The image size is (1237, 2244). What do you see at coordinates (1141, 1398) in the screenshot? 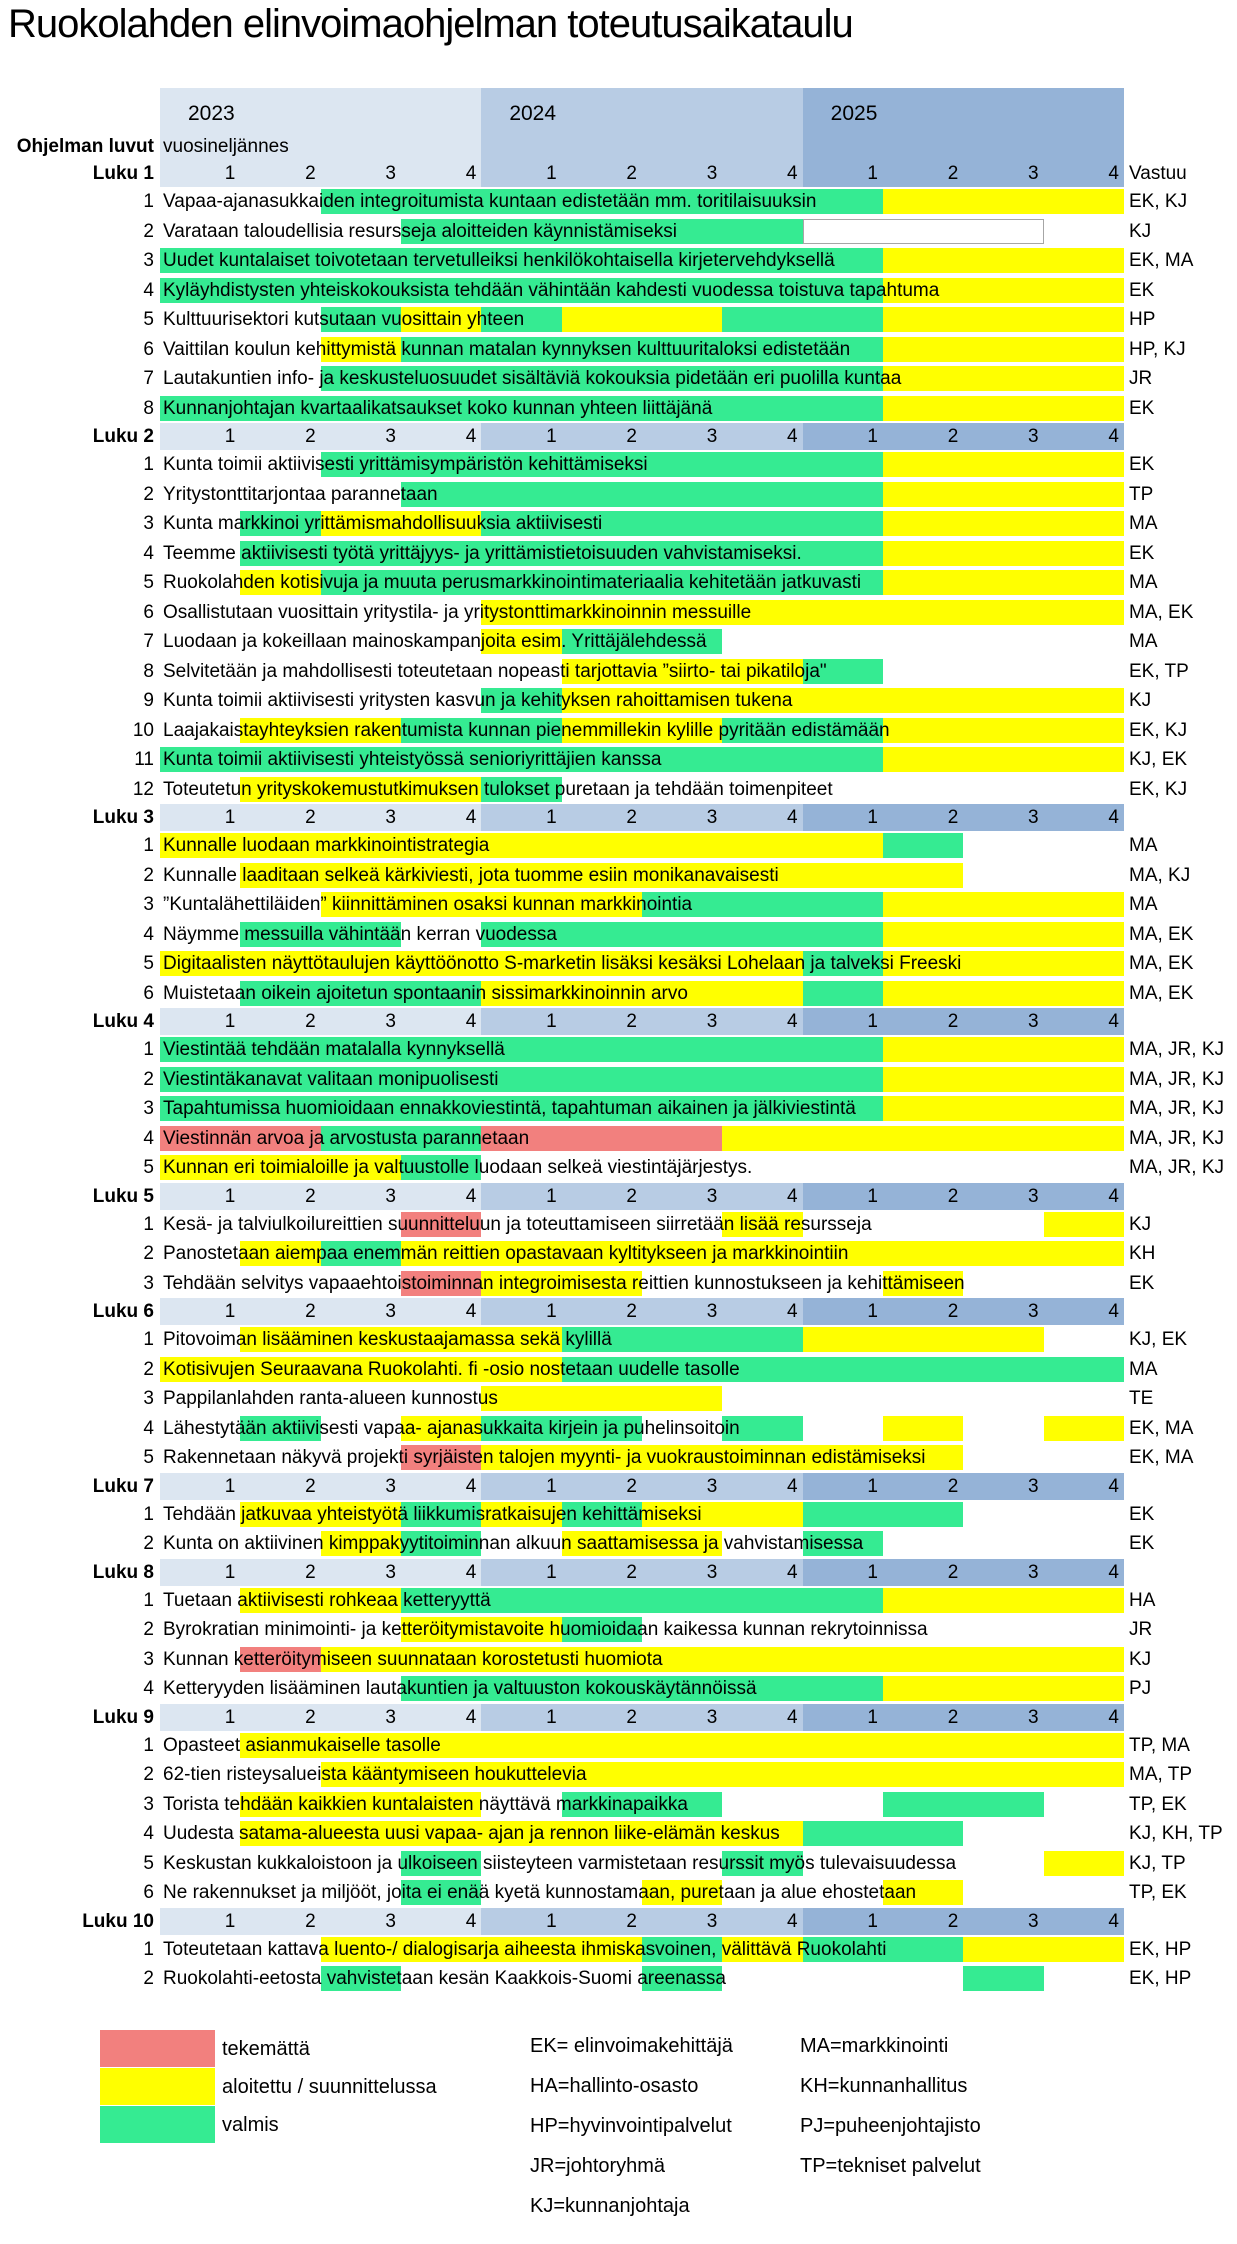
I see `row-vastuu: TE` at bounding box center [1141, 1398].